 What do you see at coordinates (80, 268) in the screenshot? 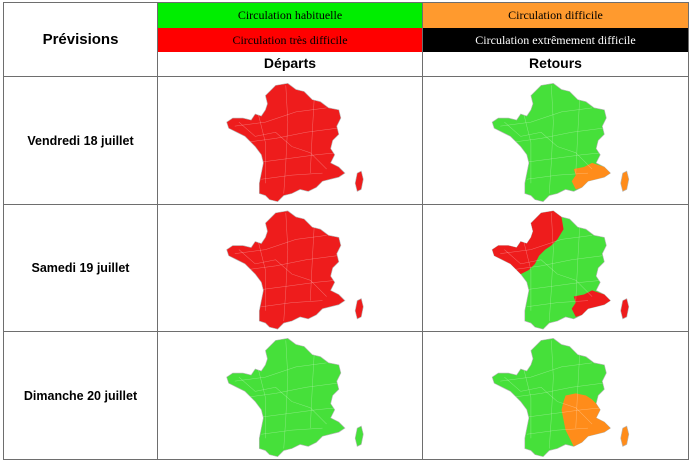
I see `row-label-samedi: Samedi 19 juillet` at bounding box center [80, 268].